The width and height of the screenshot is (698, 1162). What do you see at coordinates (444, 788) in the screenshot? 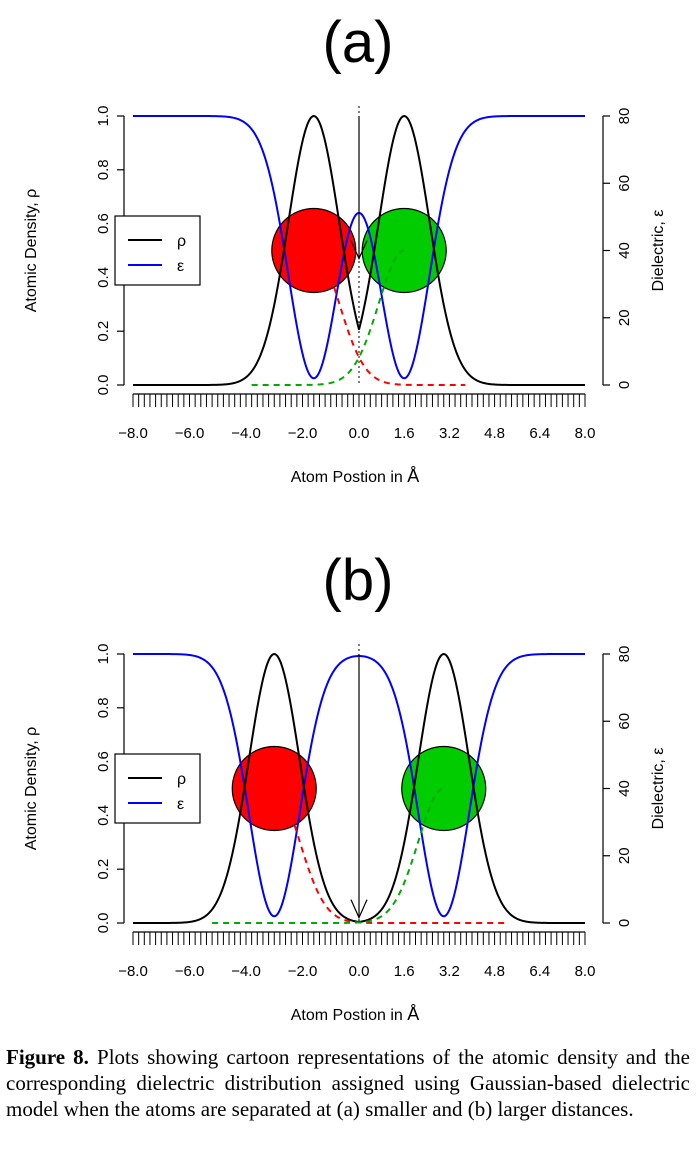
I see `atom-right-circle` at bounding box center [444, 788].